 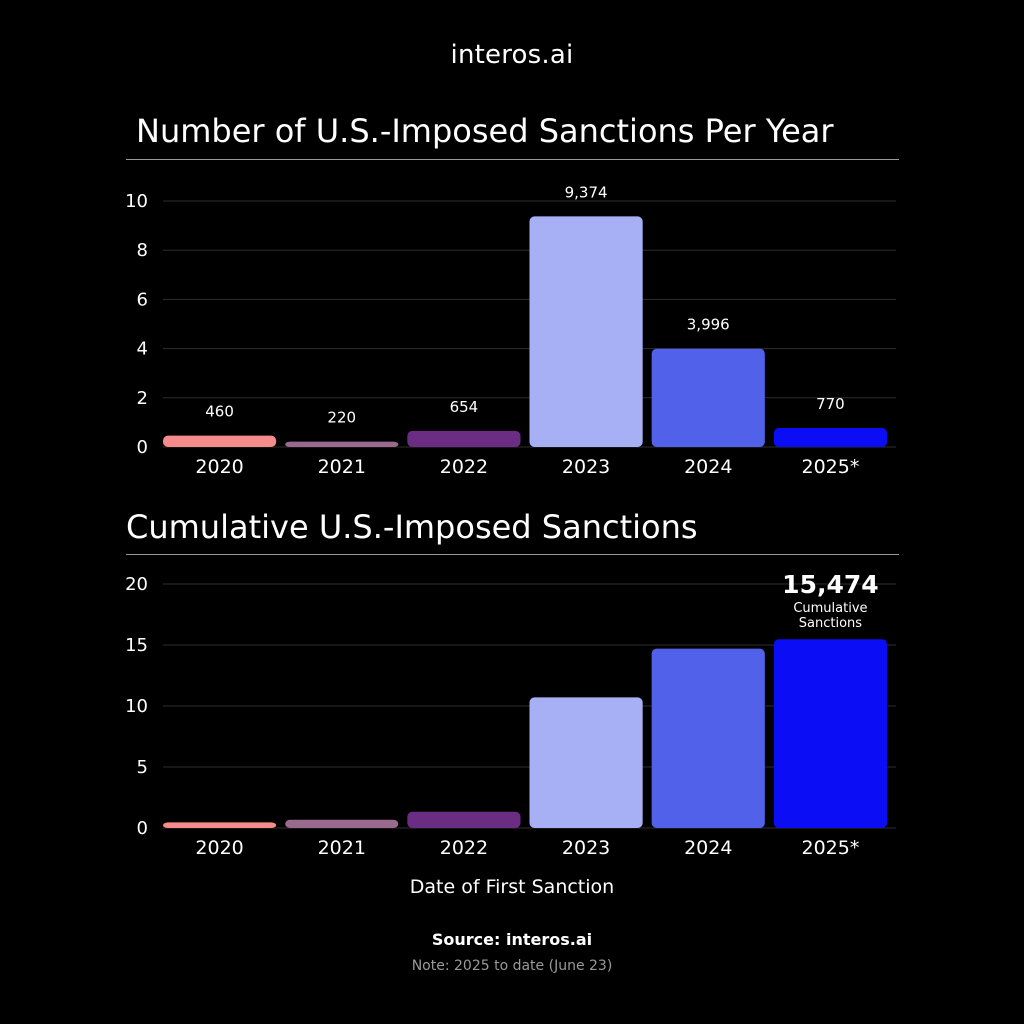 I want to click on chart2-title: Cumulative U.S.-Imposed Sanctions, so click(x=412, y=527).